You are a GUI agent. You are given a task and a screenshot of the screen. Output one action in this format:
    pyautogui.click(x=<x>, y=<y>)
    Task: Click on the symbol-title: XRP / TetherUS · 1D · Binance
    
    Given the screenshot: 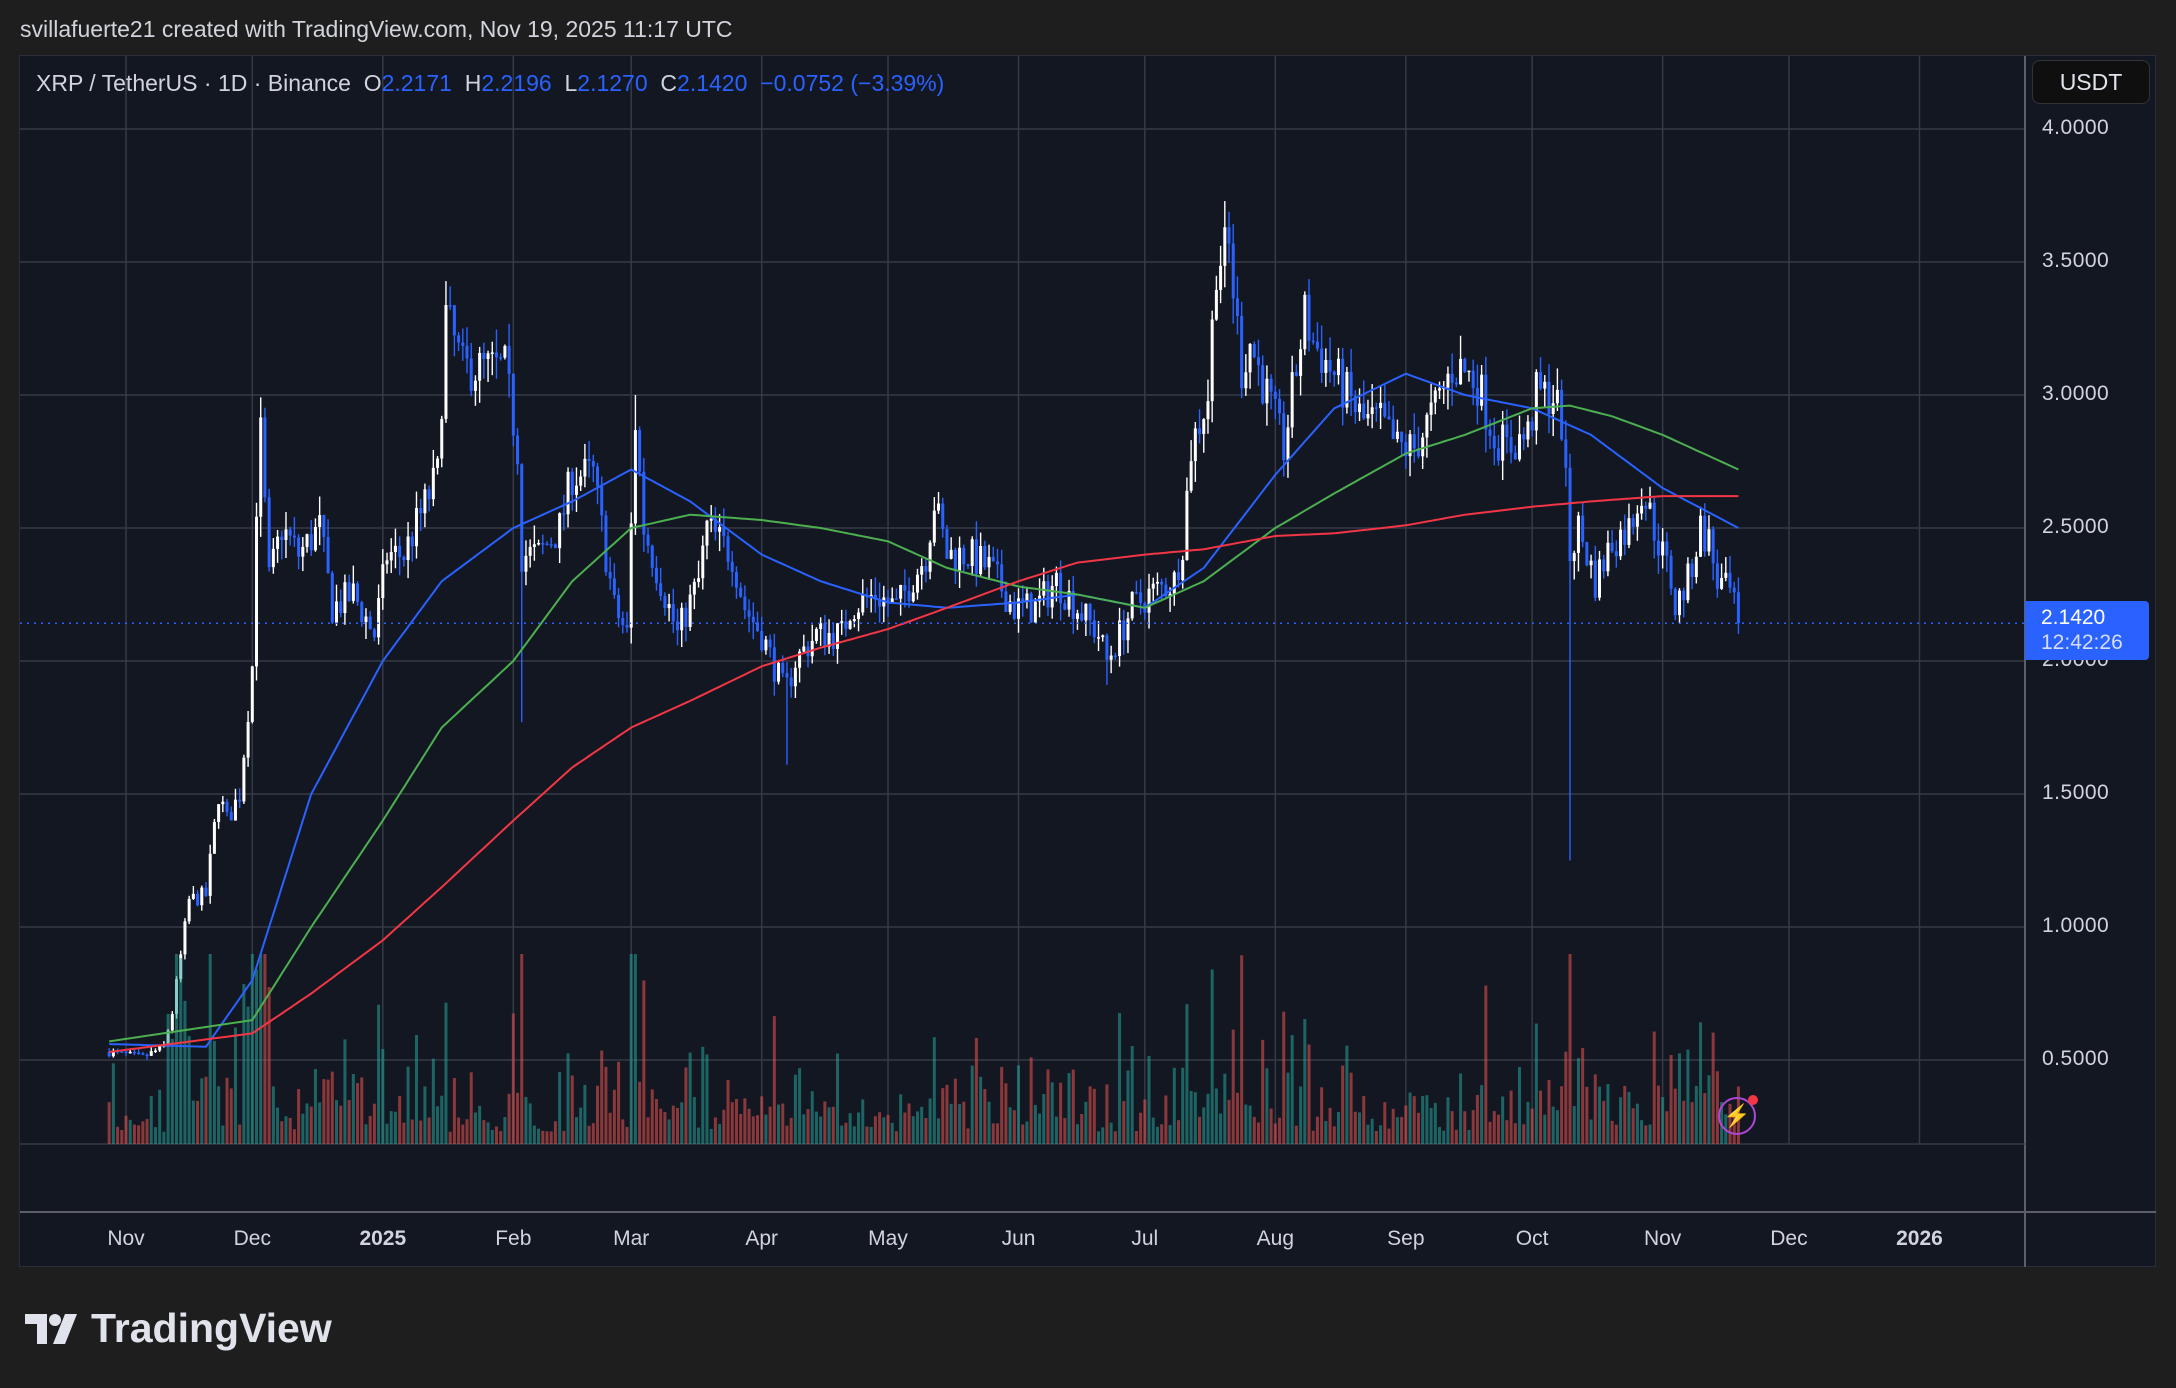 What is the action you would take?
    pyautogui.click(x=193, y=83)
    